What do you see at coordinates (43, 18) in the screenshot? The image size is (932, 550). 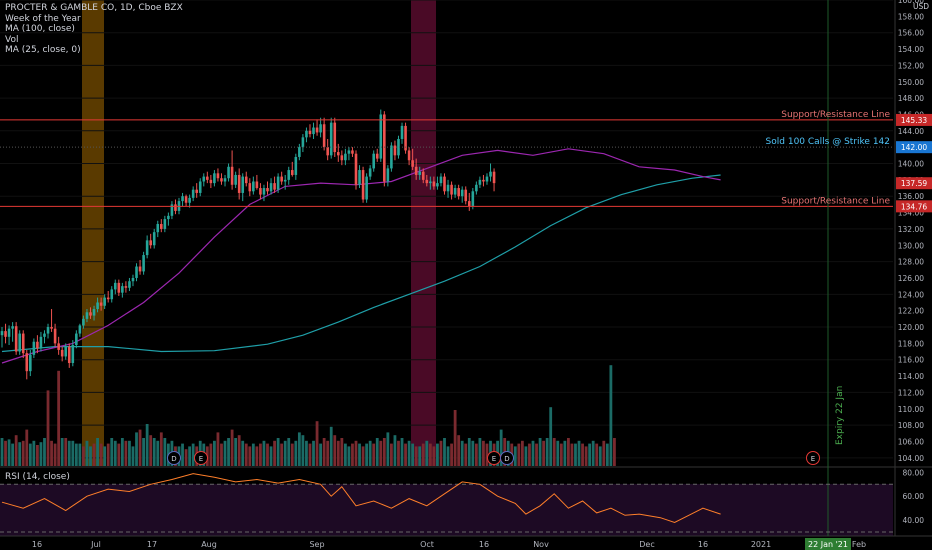 I see `study-week-of-year: Week of the Year` at bounding box center [43, 18].